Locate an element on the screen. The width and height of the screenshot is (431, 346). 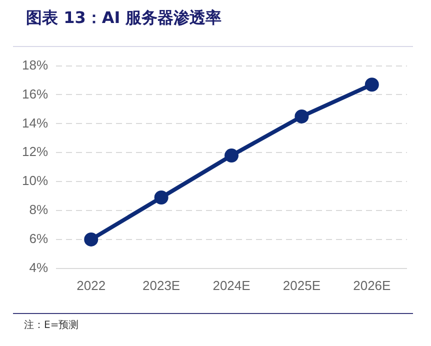
x-tick-label: 2026E is located at coordinates (372, 285).